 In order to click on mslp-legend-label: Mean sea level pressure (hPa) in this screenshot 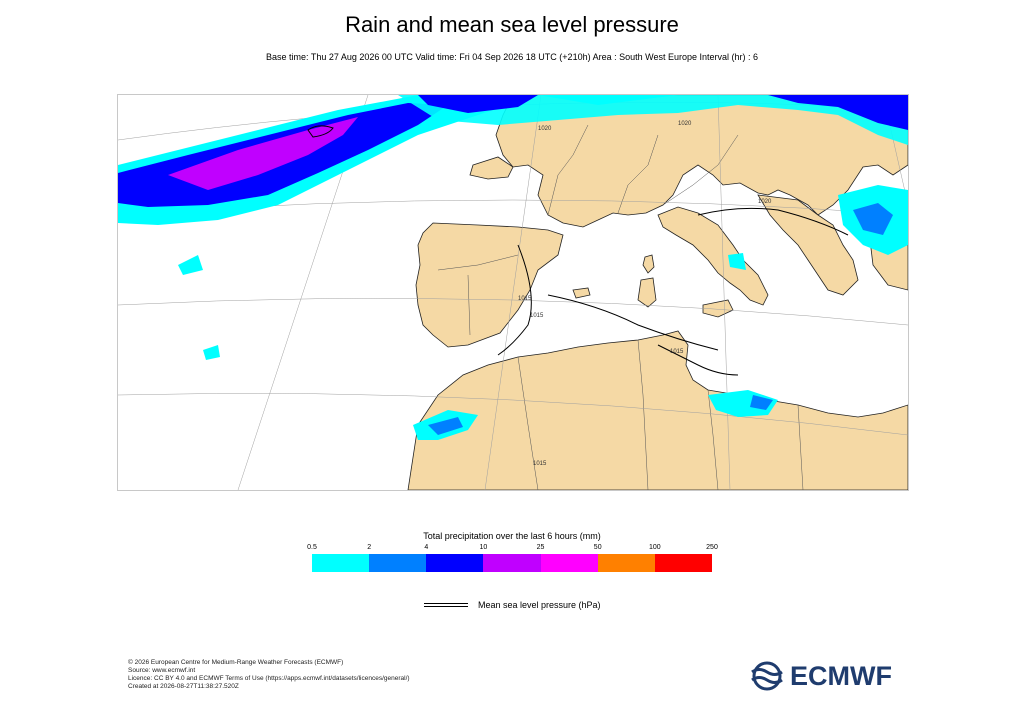, I will do `click(539, 605)`.